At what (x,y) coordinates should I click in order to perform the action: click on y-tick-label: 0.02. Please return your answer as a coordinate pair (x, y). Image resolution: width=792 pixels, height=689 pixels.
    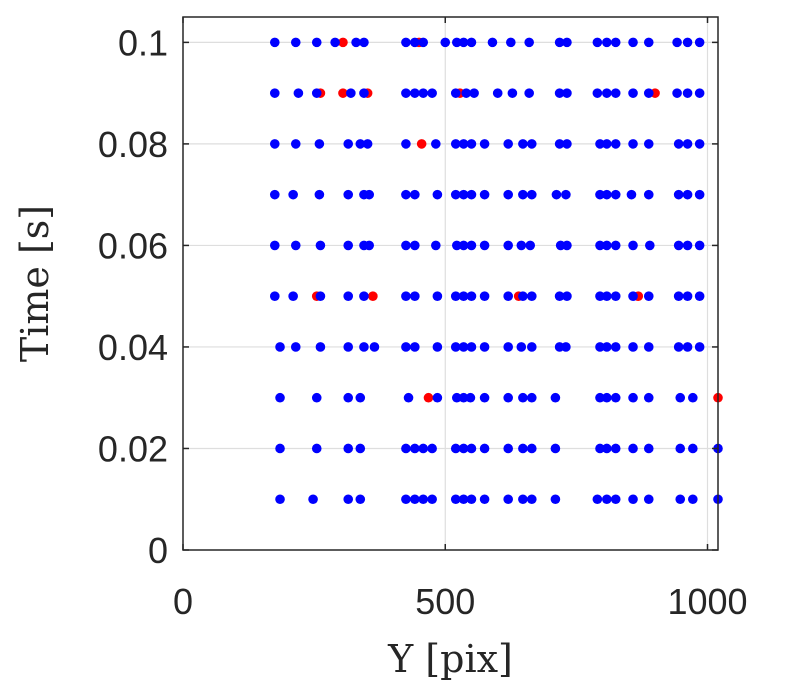
    Looking at the image, I should click on (133, 448).